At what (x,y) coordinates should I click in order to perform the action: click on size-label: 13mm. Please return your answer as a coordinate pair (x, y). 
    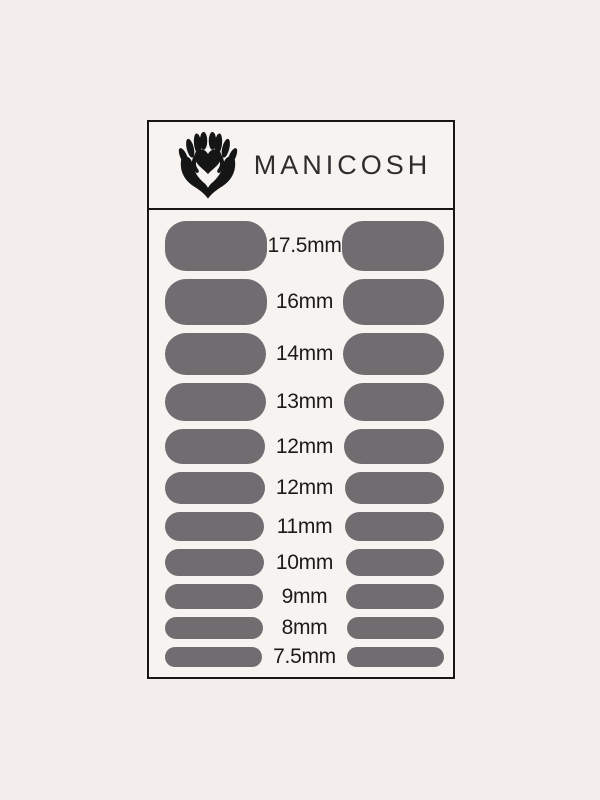
    Looking at the image, I should click on (304, 401).